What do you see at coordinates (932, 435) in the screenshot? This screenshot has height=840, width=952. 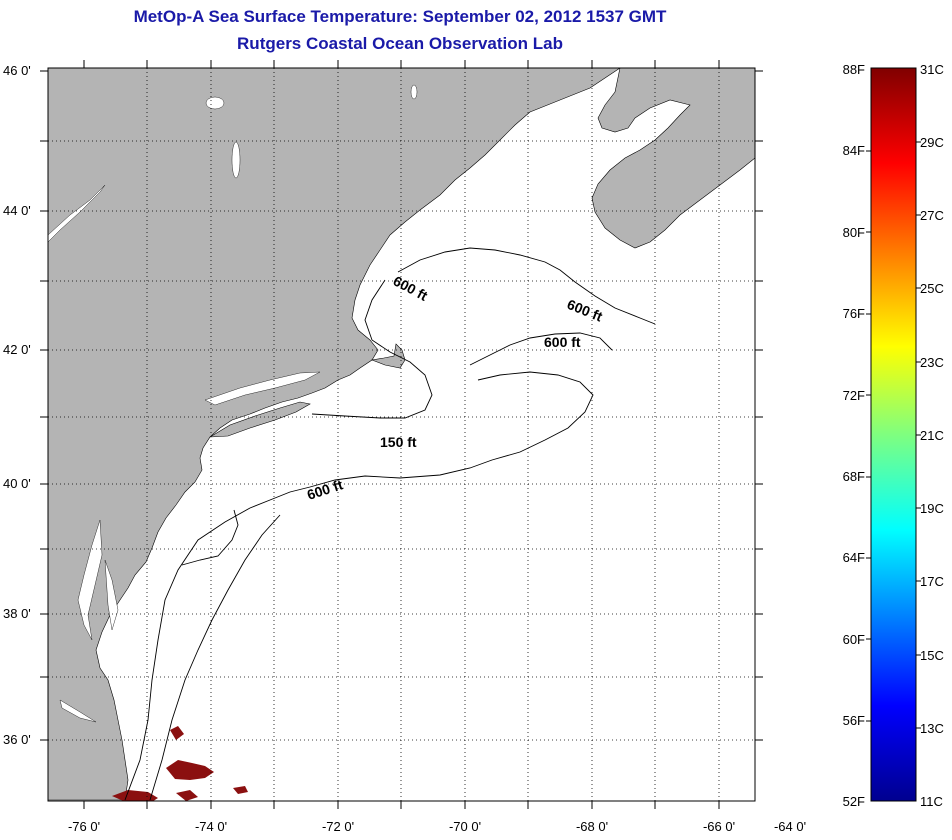 I see `colorbar-c-label: 21C` at bounding box center [932, 435].